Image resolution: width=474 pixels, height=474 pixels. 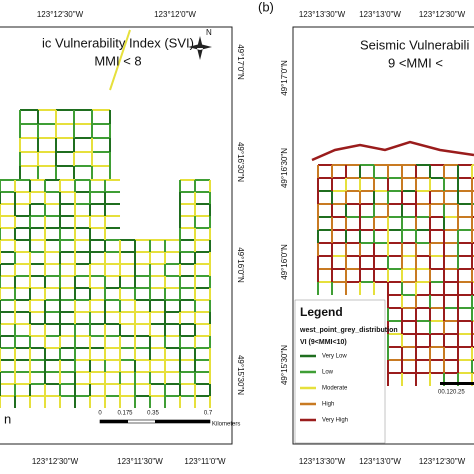 What do you see at coordinates (153, 414) in the screenshot?
I see `scale-label: 0.35` at bounding box center [153, 414].